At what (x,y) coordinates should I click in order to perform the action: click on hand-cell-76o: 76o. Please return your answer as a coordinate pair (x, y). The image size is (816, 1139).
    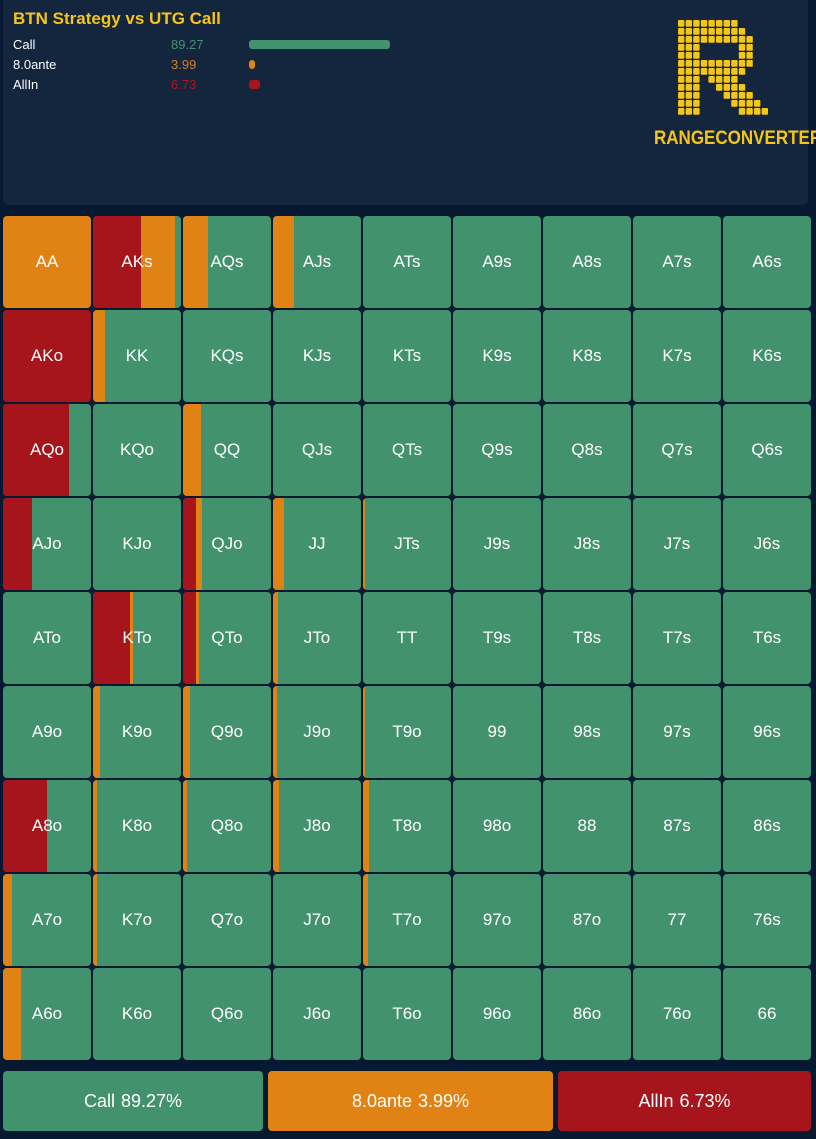
    Looking at the image, I should click on (677, 1014).